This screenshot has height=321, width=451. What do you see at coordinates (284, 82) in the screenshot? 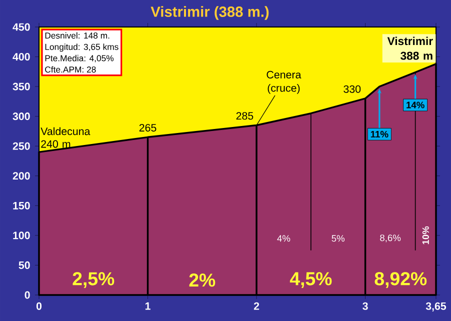
I see `annotation: Cenera (cruce)` at bounding box center [284, 82].